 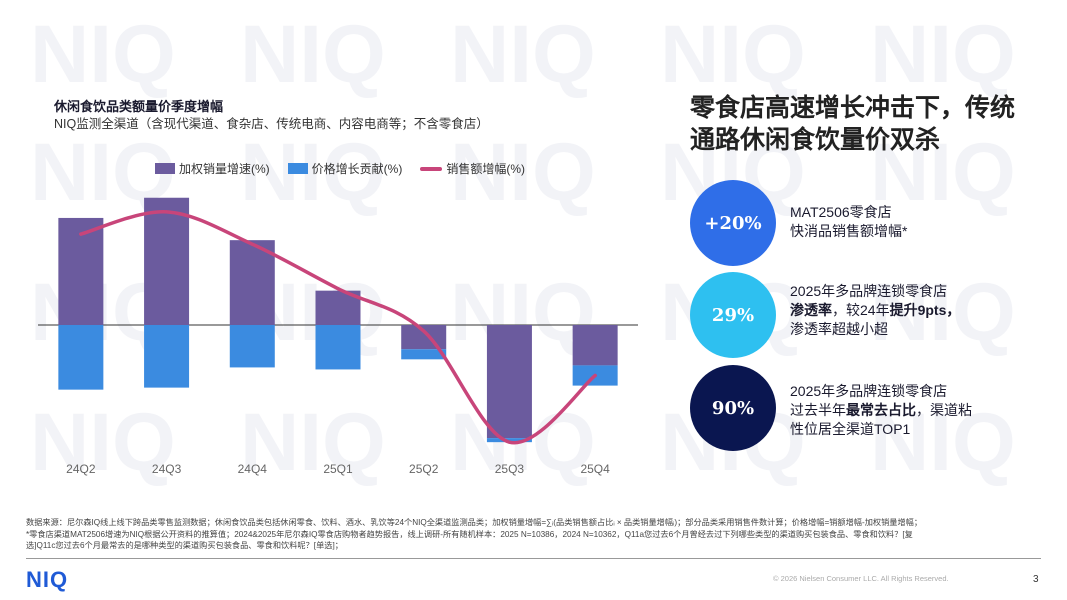 I want to click on bar-volume-25Q2, so click(x=424, y=337).